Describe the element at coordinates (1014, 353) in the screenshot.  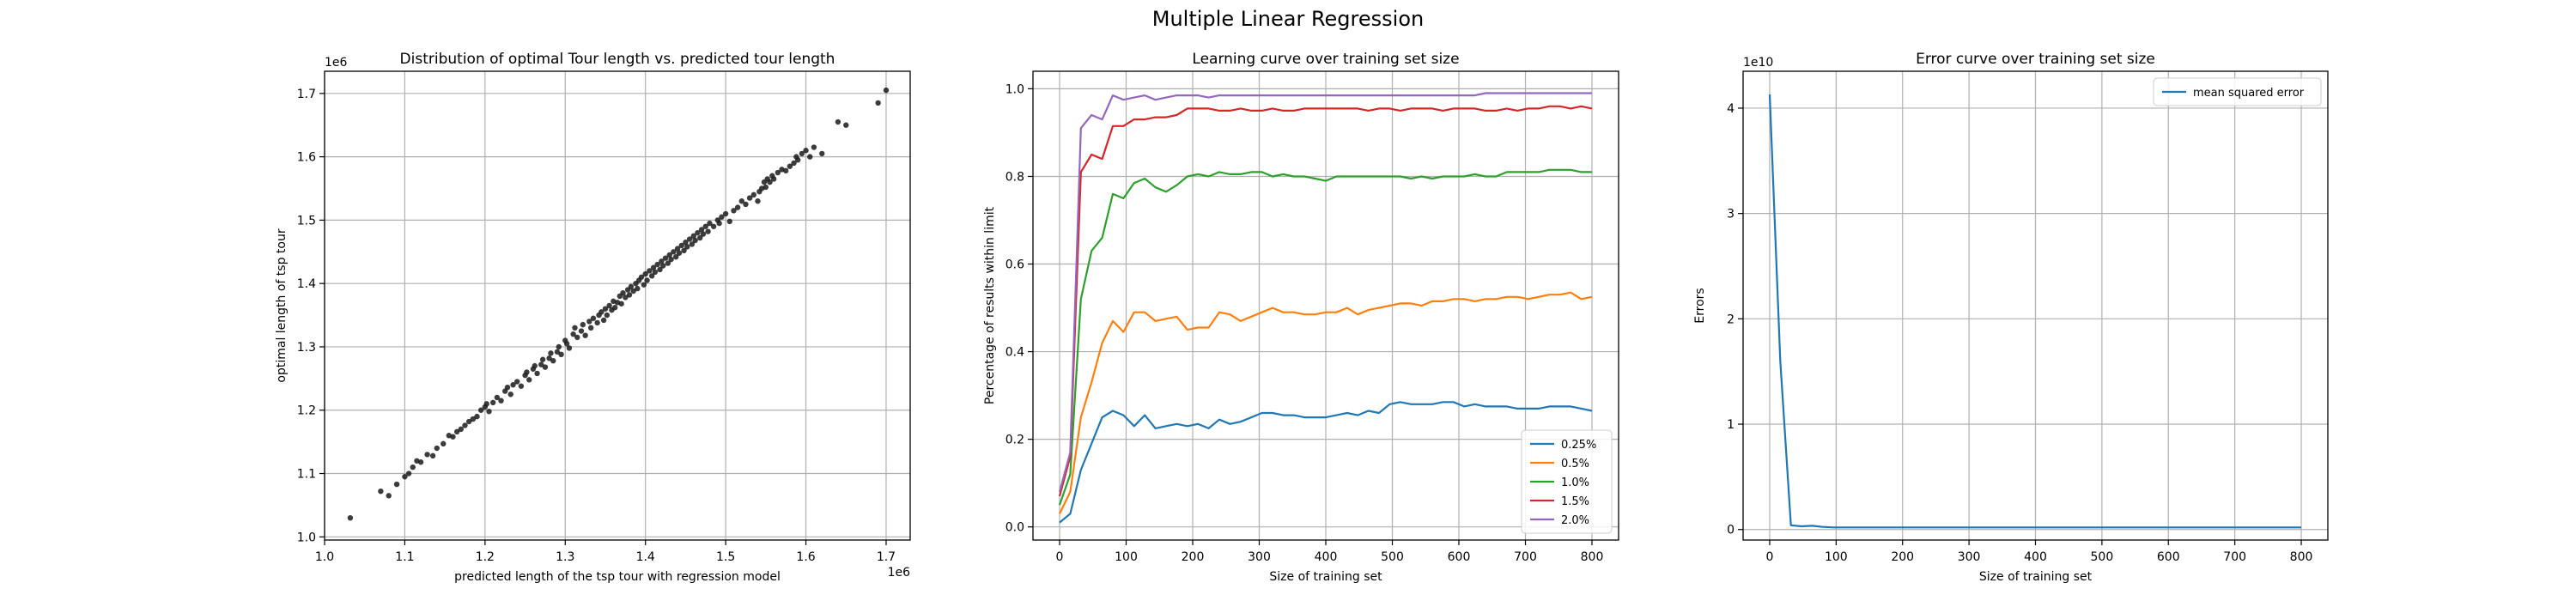
I see `y-tick-label: 0.4` at that location.